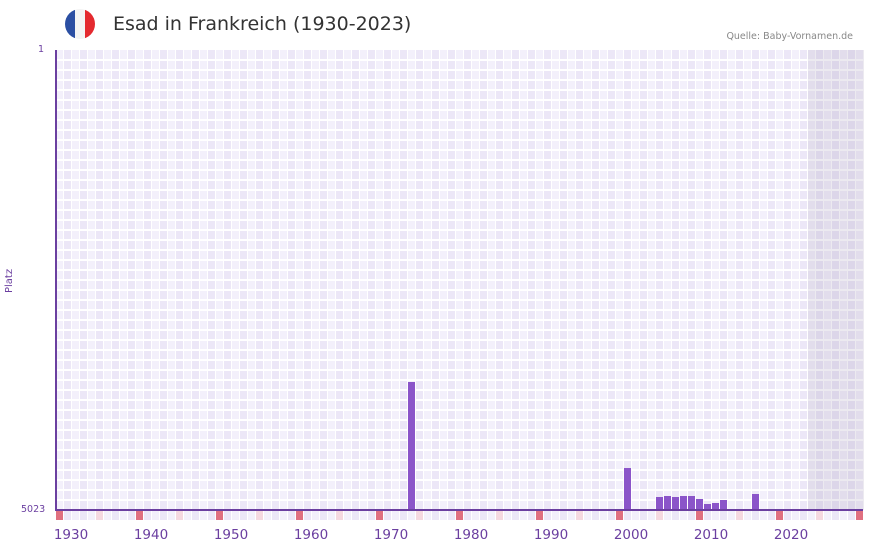 Image resolution: width=873 pixels, height=552 pixels. I want to click on flag-white, so click(80, 24).